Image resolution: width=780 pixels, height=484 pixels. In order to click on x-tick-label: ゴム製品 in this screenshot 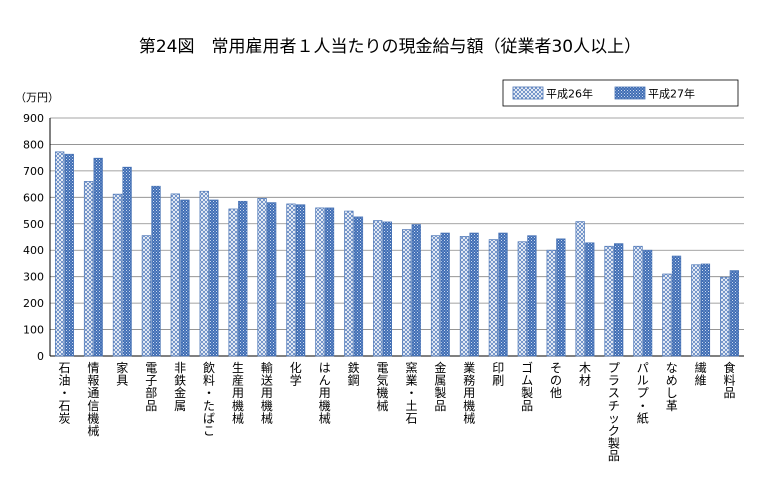, I will do `click(527, 386)`.